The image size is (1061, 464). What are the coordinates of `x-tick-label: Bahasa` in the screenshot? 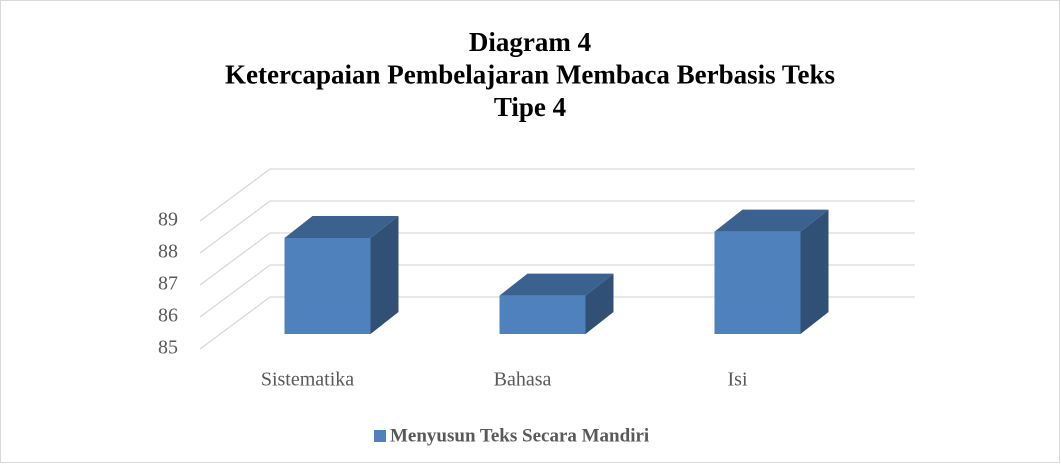 It's located at (523, 380).